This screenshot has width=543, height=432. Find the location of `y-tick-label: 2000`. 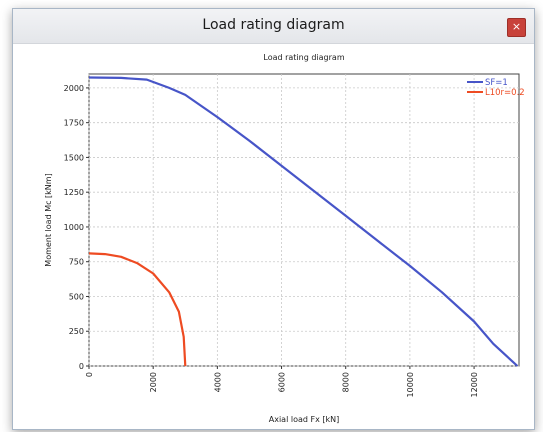

y-tick-label: 2000 is located at coordinates (74, 88).